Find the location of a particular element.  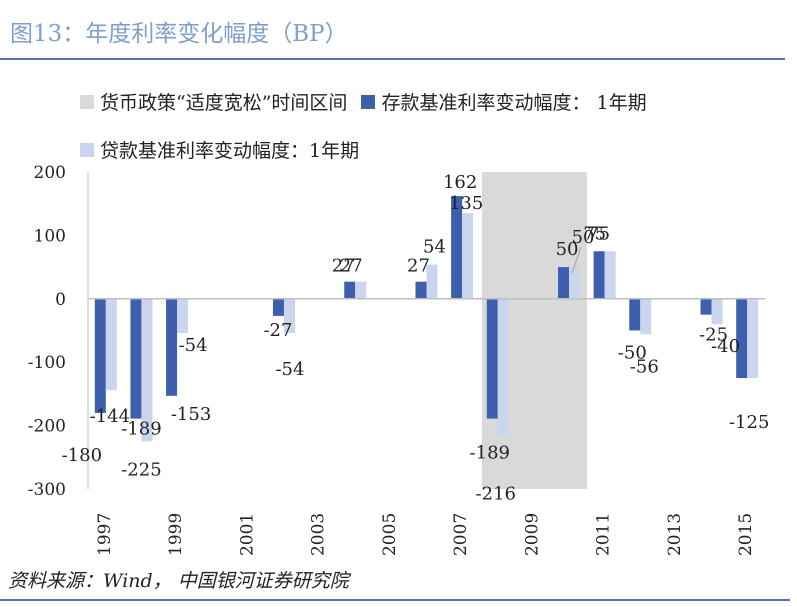

x-tick-label: 2015 is located at coordinates (746, 534).